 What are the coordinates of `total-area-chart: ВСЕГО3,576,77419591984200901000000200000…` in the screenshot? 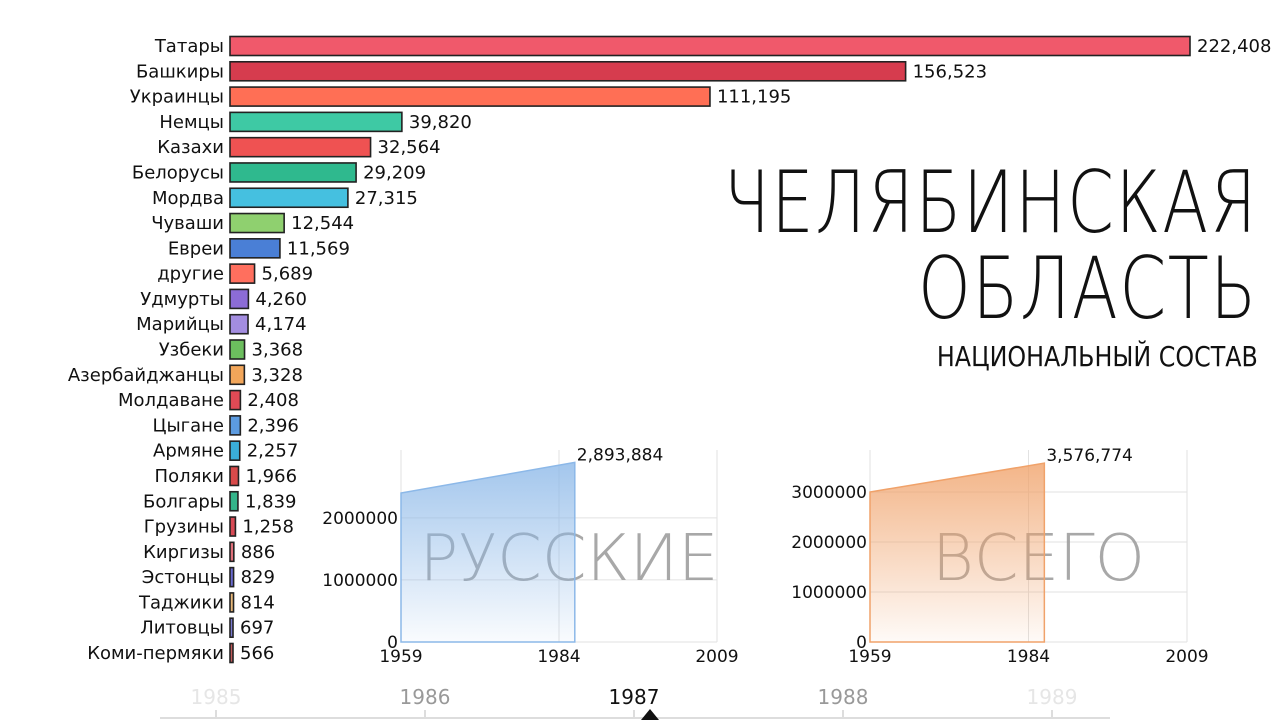 It's located at (995, 557).